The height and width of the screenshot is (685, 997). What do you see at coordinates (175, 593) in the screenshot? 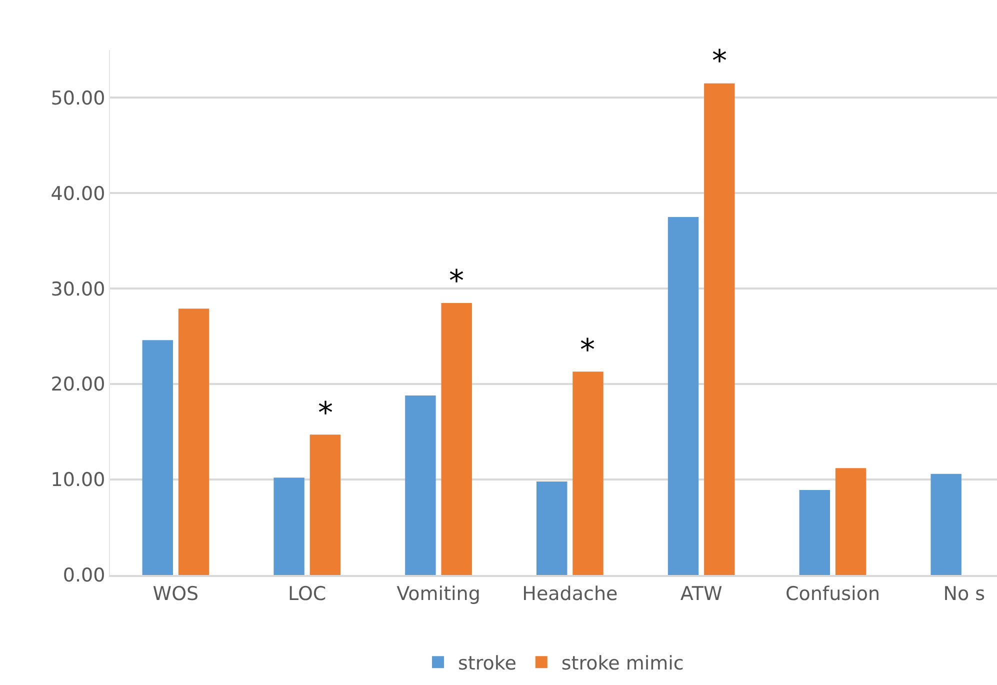
I see `x-tick-label: WOS` at bounding box center [175, 593].